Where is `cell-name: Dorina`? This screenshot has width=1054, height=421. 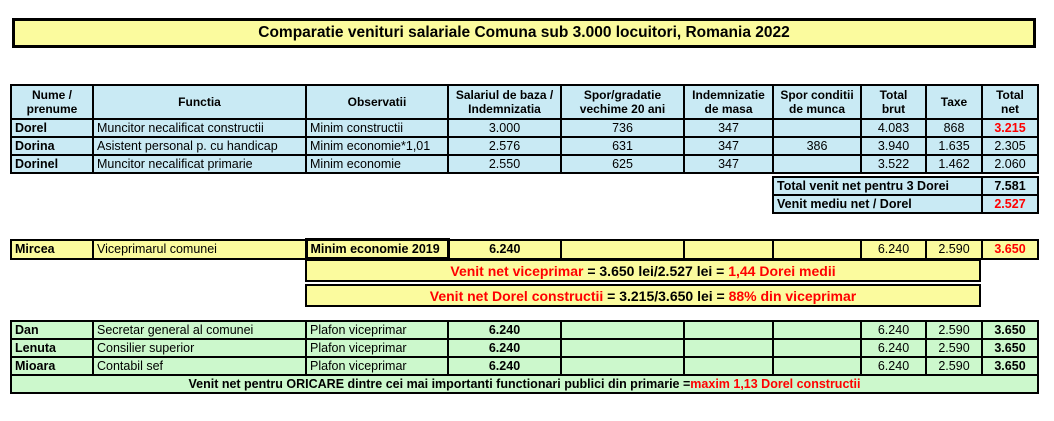 cell-name: Dorina is located at coordinates (52, 146).